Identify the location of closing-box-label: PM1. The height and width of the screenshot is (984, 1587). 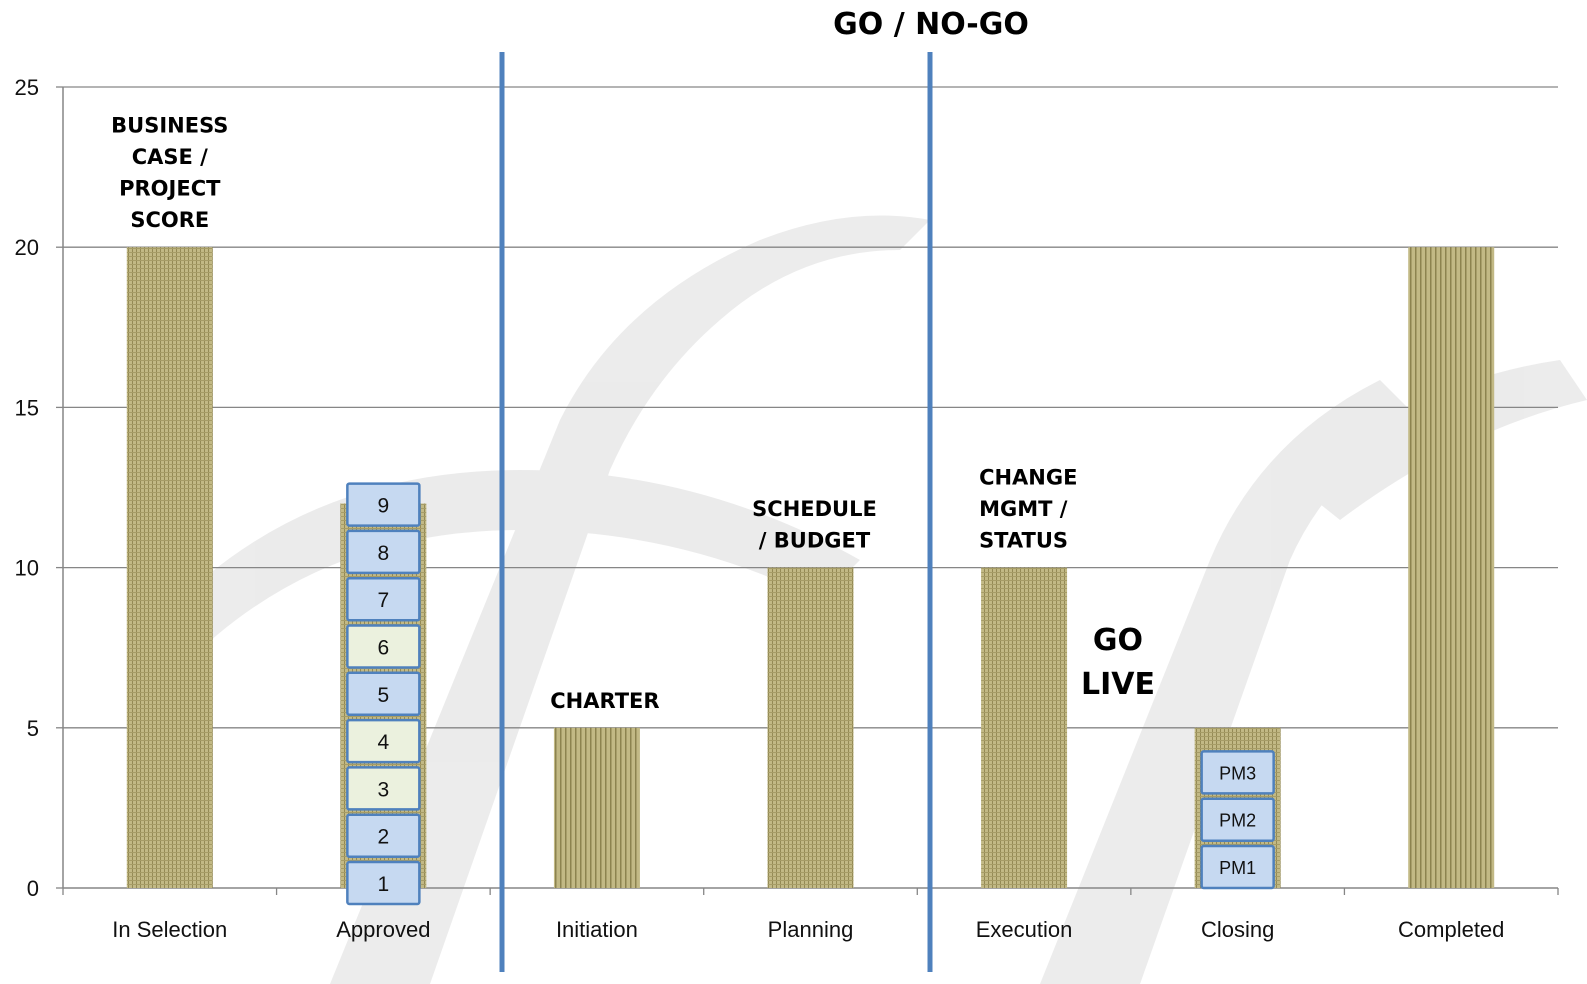
(1237, 868).